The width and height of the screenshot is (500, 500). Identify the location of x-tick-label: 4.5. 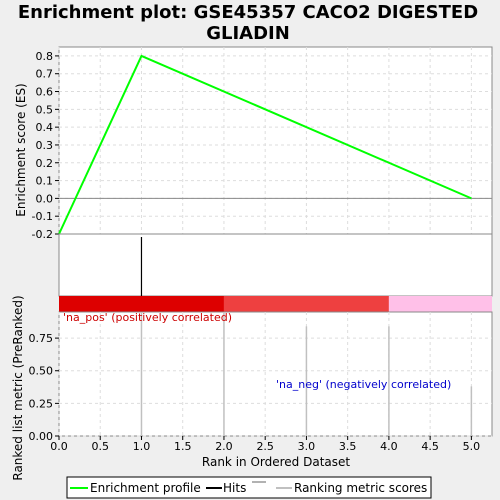
(430, 446).